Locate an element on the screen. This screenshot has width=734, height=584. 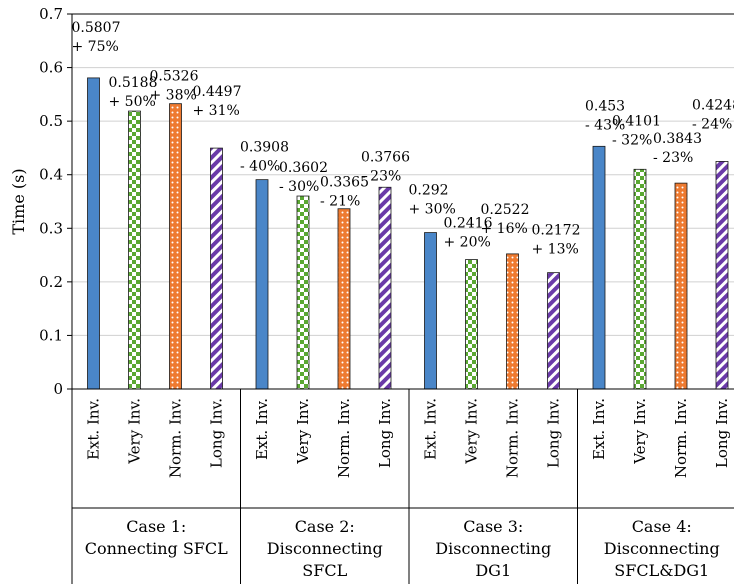
data-label: 0.2172 + 13% is located at coordinates (556, 240).